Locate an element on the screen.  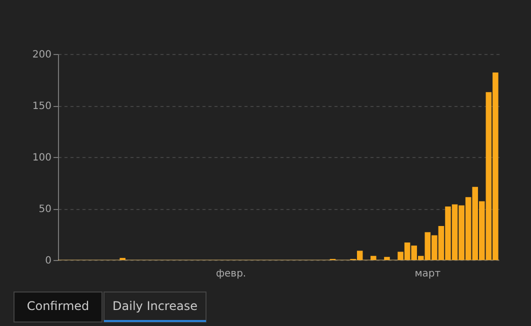
x-tick-label: февр. is located at coordinates (231, 274).